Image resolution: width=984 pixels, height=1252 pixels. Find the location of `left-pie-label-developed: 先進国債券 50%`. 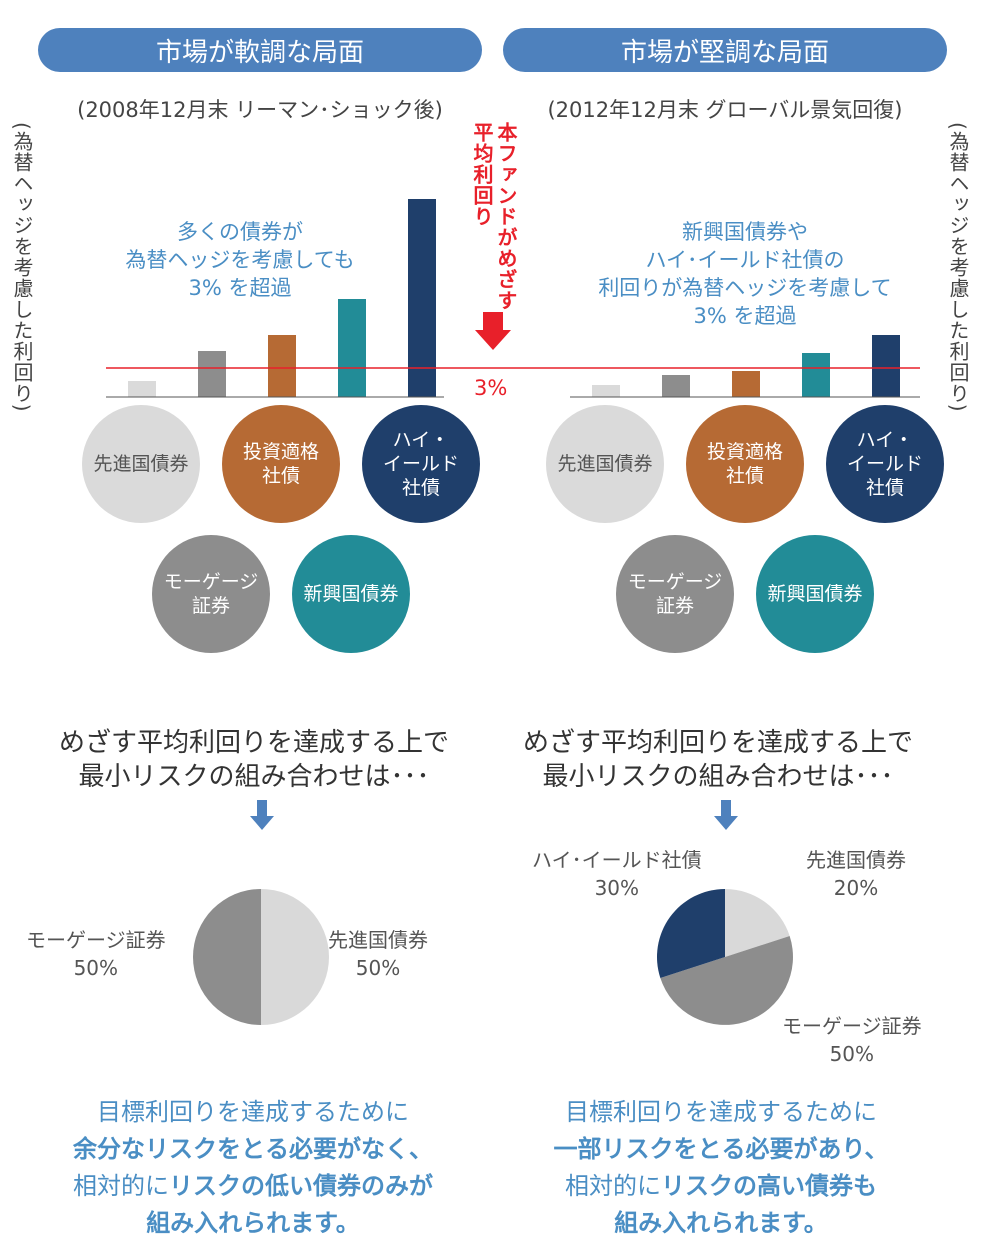

left-pie-label-developed: 先進国債券 50% is located at coordinates (378, 954).